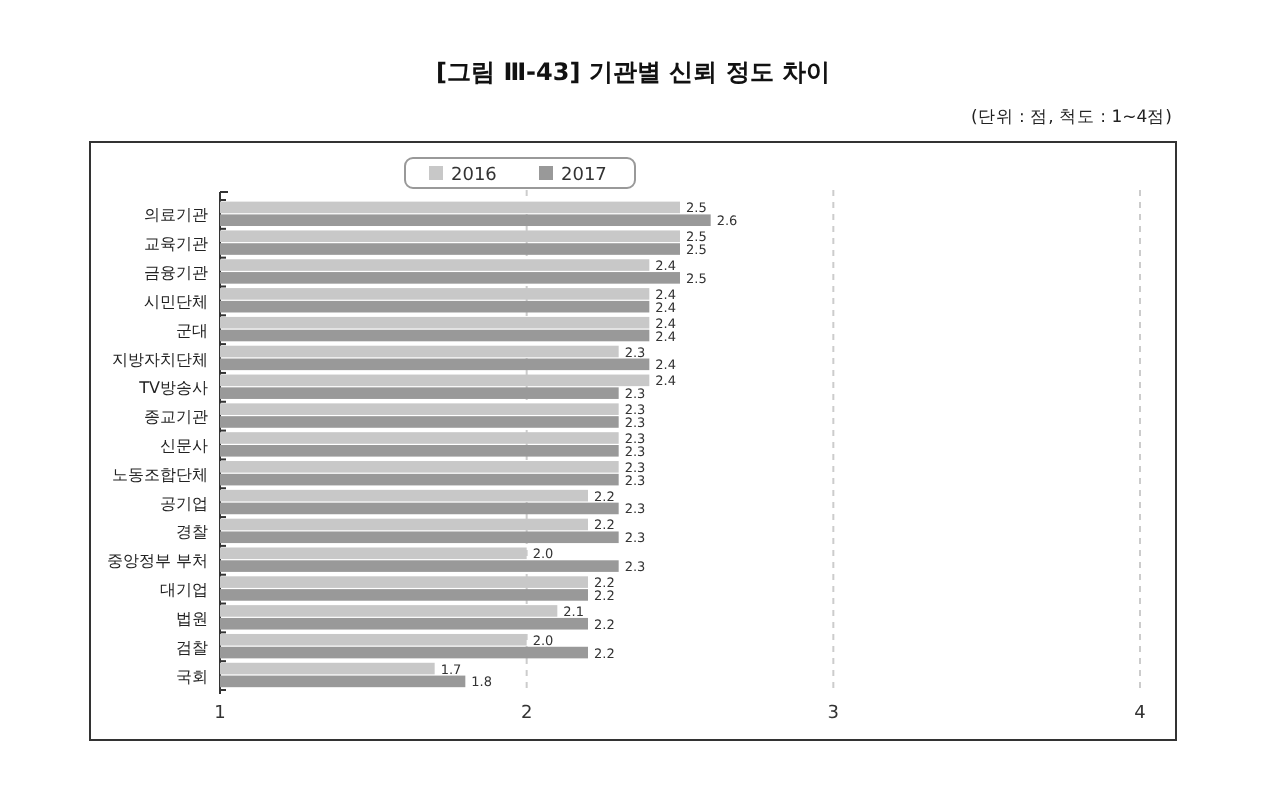 The height and width of the screenshot is (786, 1266). Describe the element at coordinates (584, 176) in the screenshot. I see `legend-label: 2017` at that location.